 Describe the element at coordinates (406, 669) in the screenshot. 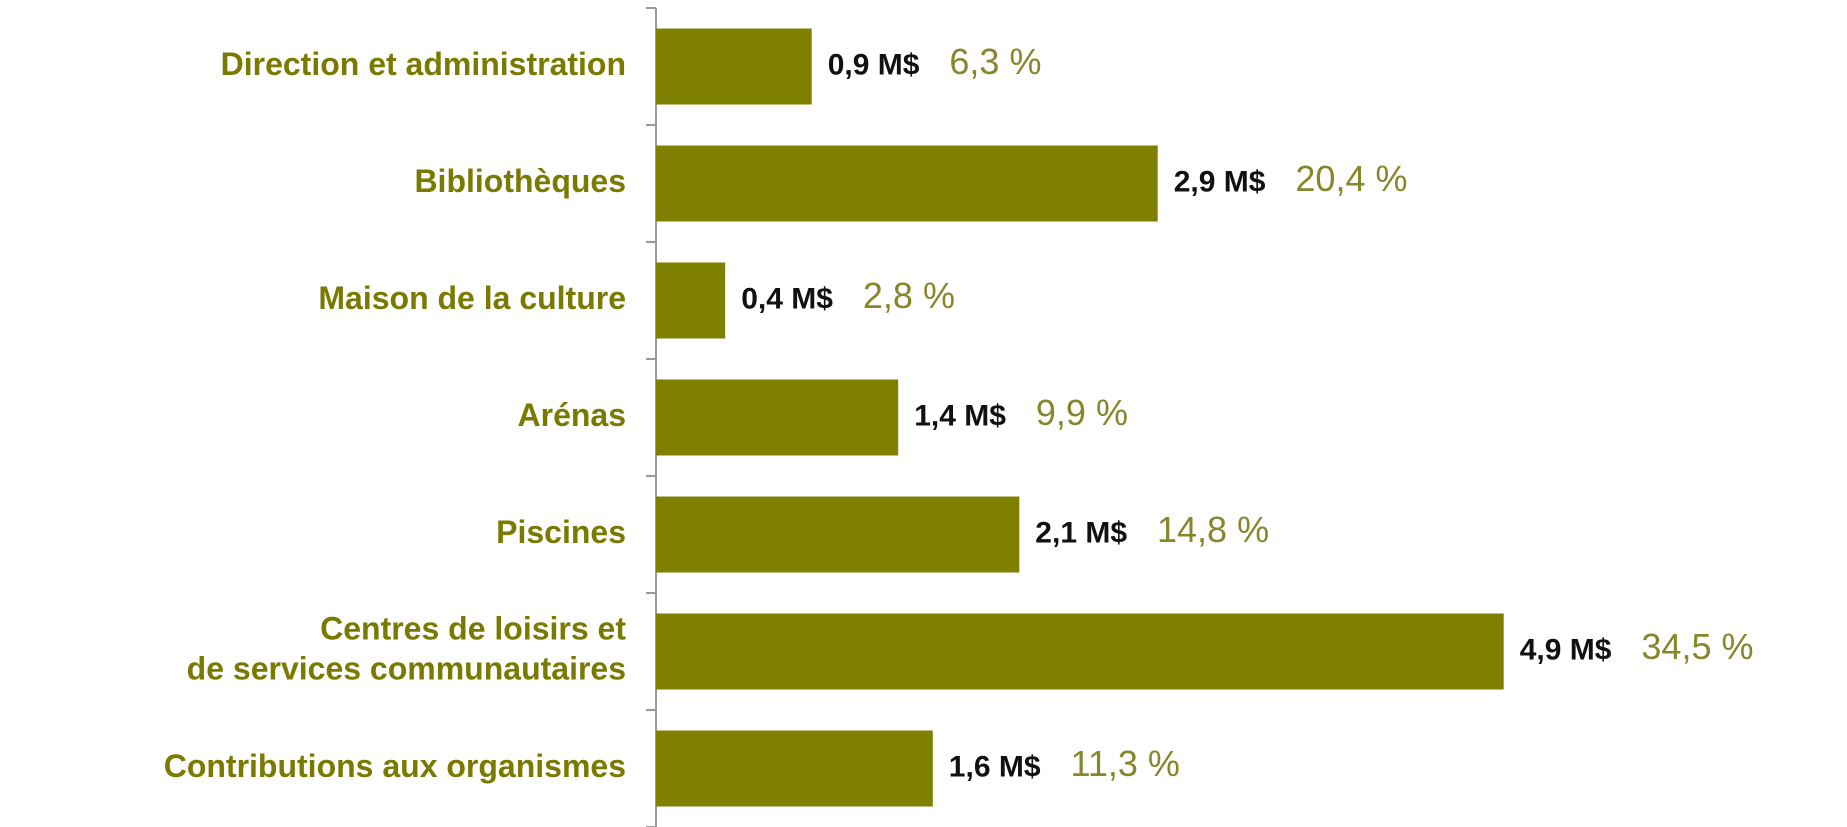

I see `category-label-line: de services communautaires` at that location.